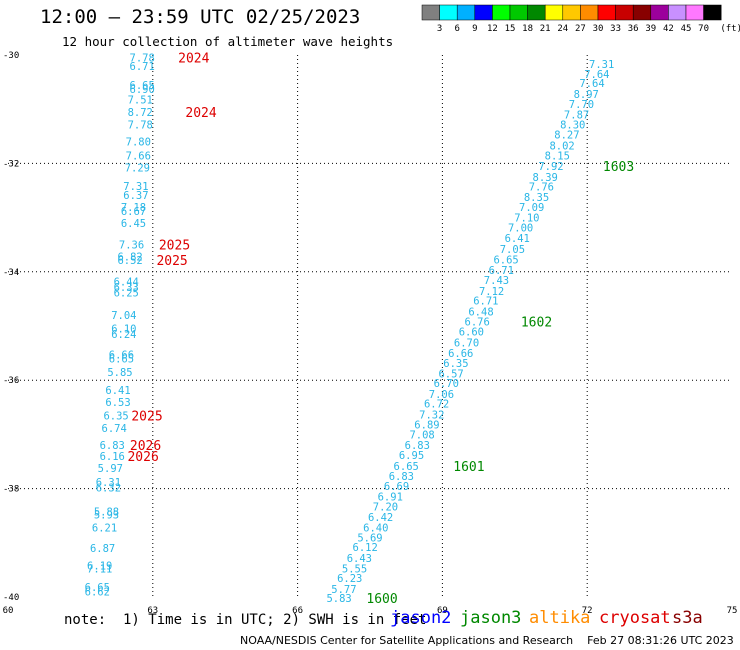 This screenshot has height=650, width=740. I want to click on data-point-label: 6.87, so click(102, 549).